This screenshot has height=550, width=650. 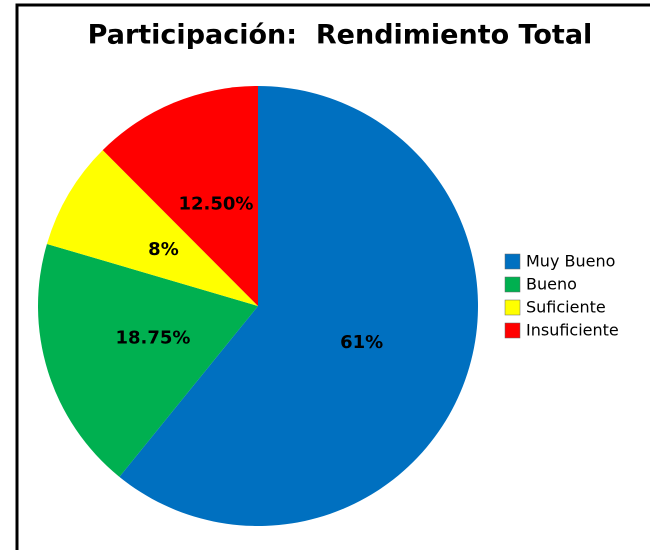 I want to click on data-label: 18.75%, so click(x=152, y=338).